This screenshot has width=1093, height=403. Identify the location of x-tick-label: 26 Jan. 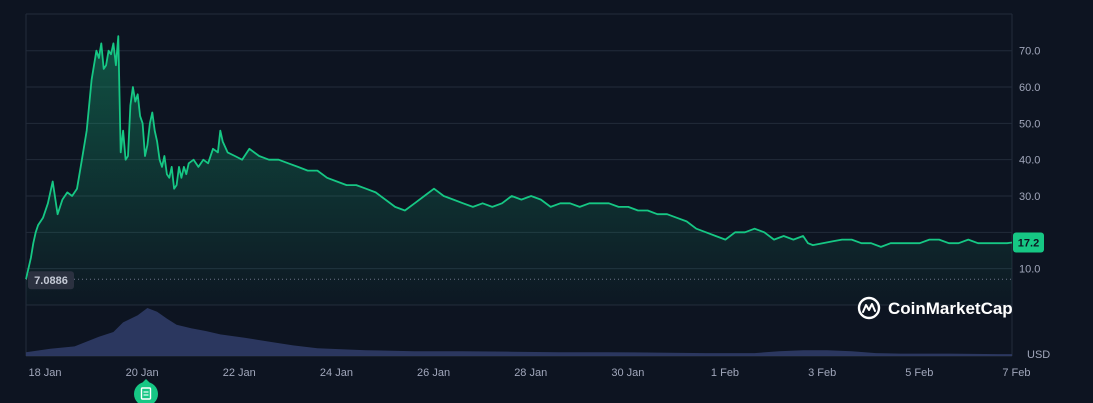
(433, 373).